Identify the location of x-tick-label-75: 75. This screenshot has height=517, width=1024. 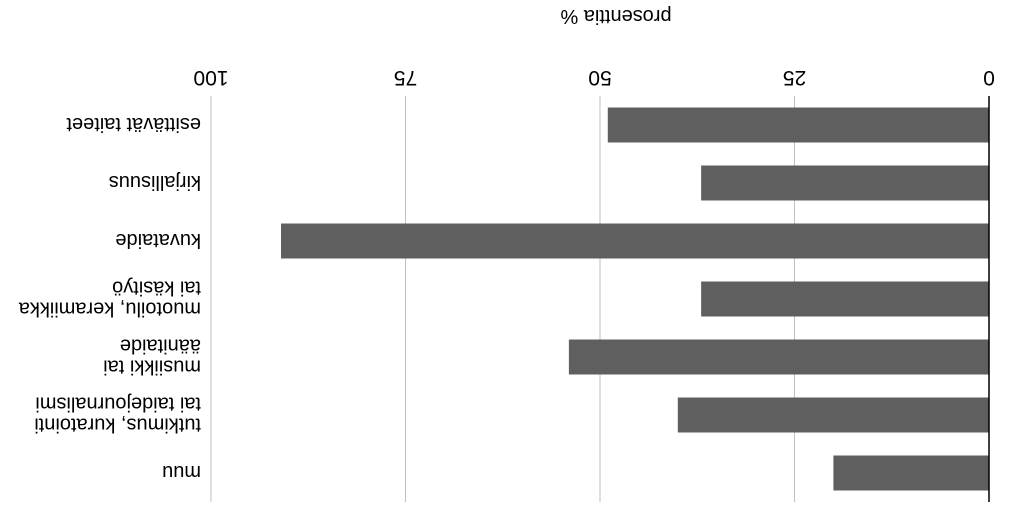
(405, 77).